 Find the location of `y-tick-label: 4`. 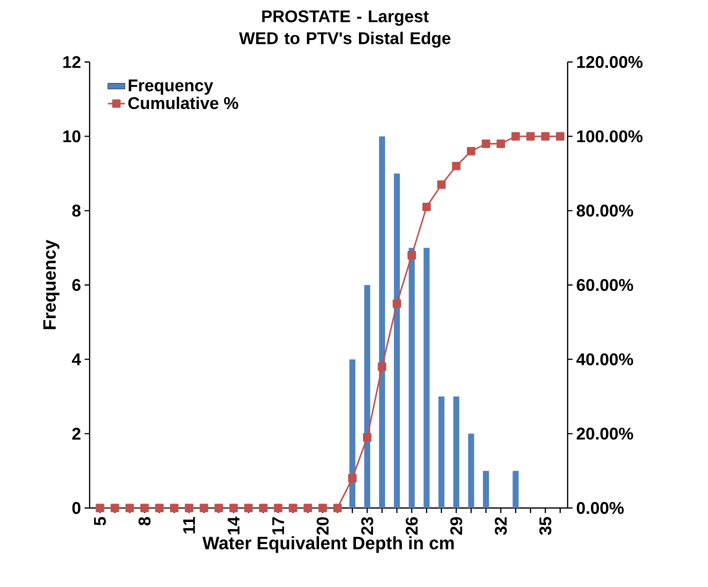

y-tick-label: 4 is located at coordinates (76, 360).